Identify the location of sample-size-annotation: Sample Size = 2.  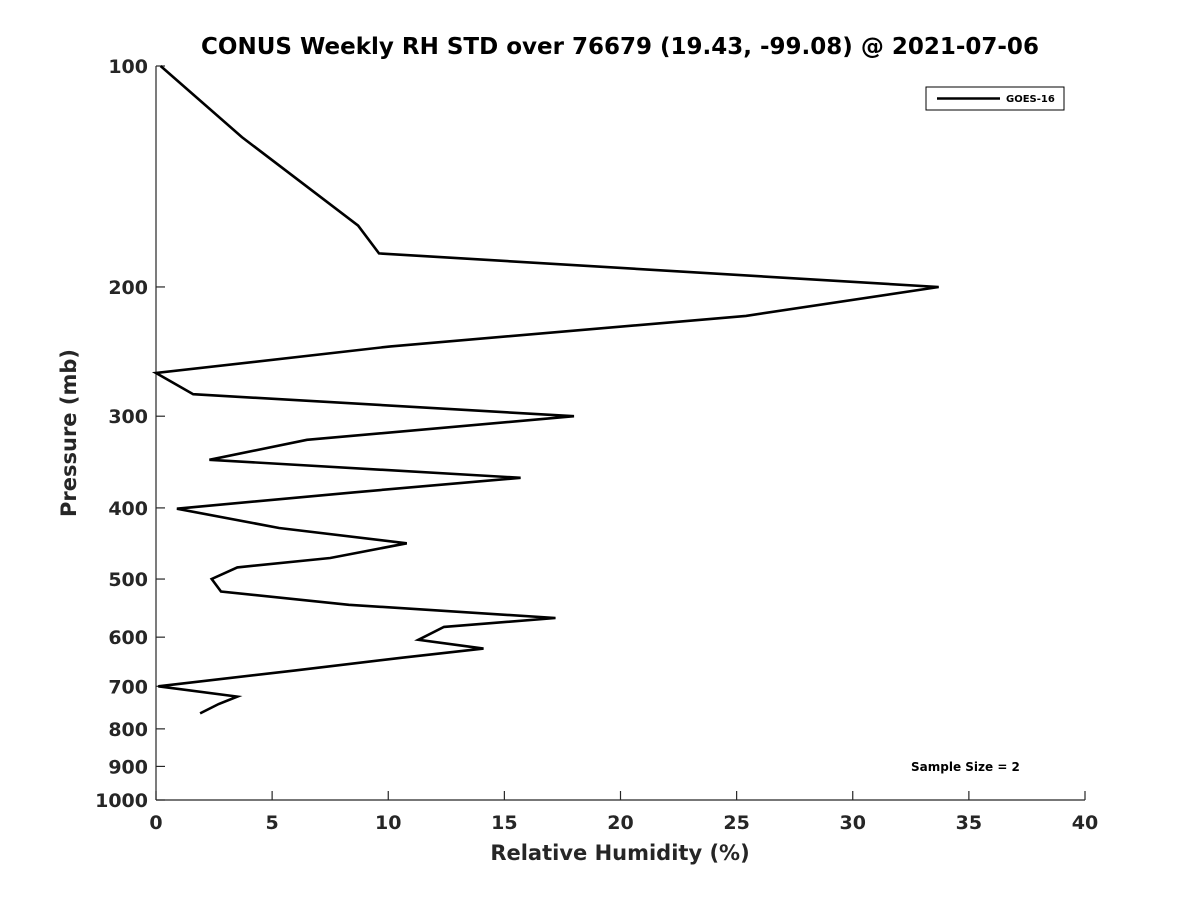
(965, 767).